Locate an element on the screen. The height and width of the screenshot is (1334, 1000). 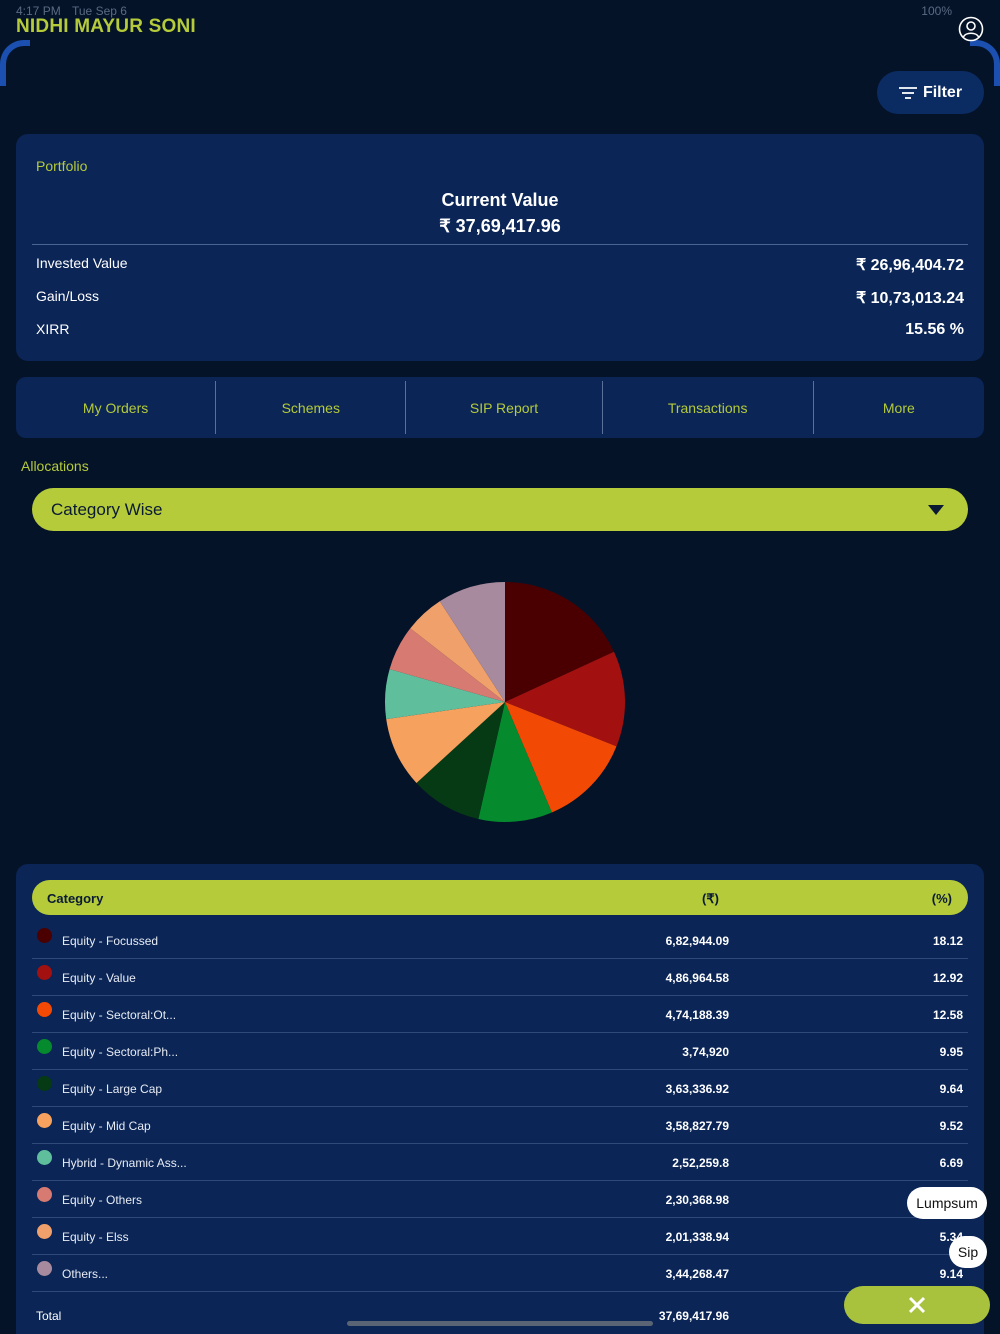
xirr-value: 15.56 % is located at coordinates (934, 329).